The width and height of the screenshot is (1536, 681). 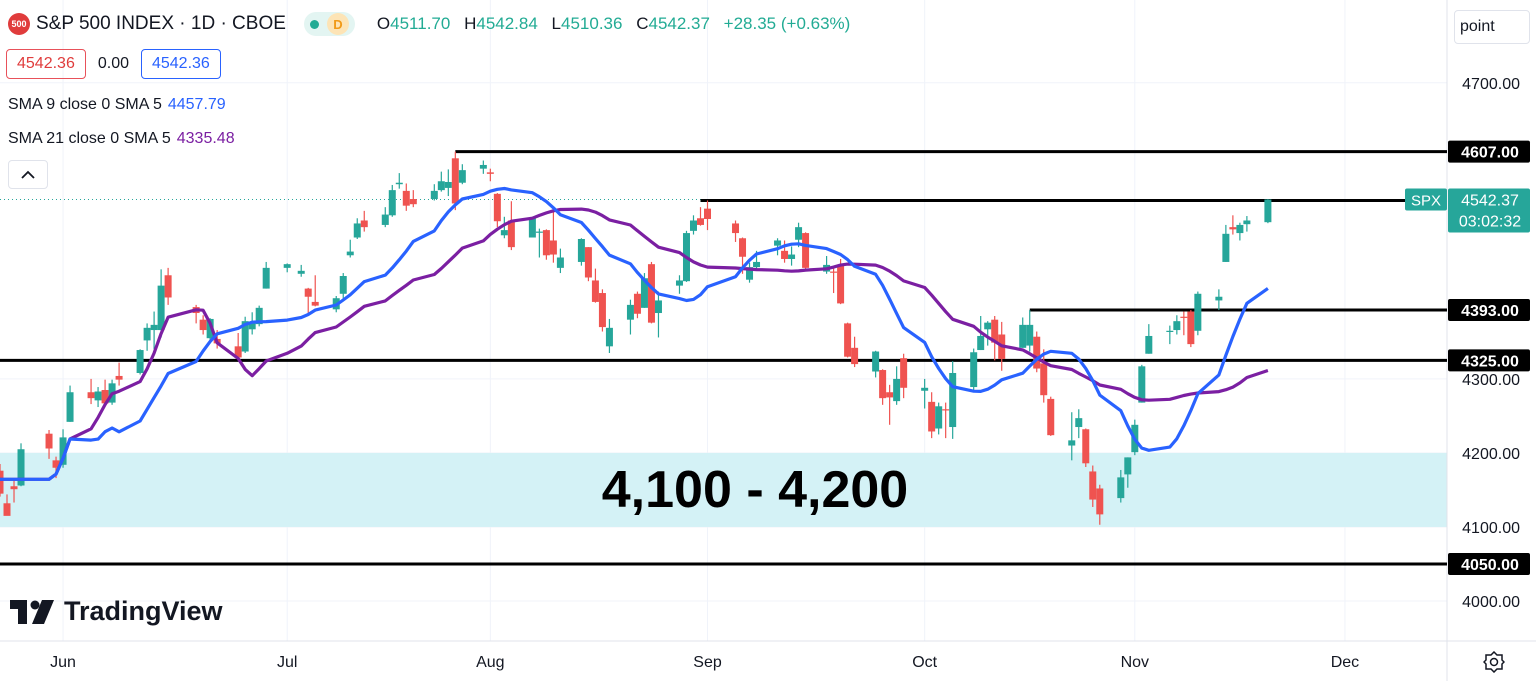 What do you see at coordinates (28, 174) in the screenshot?
I see `collapse-legend-button` at bounding box center [28, 174].